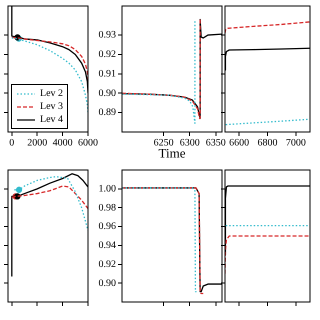 The width and height of the screenshot is (320, 320). I want to click on y-tick-label: 0.91, so click(107, 74).